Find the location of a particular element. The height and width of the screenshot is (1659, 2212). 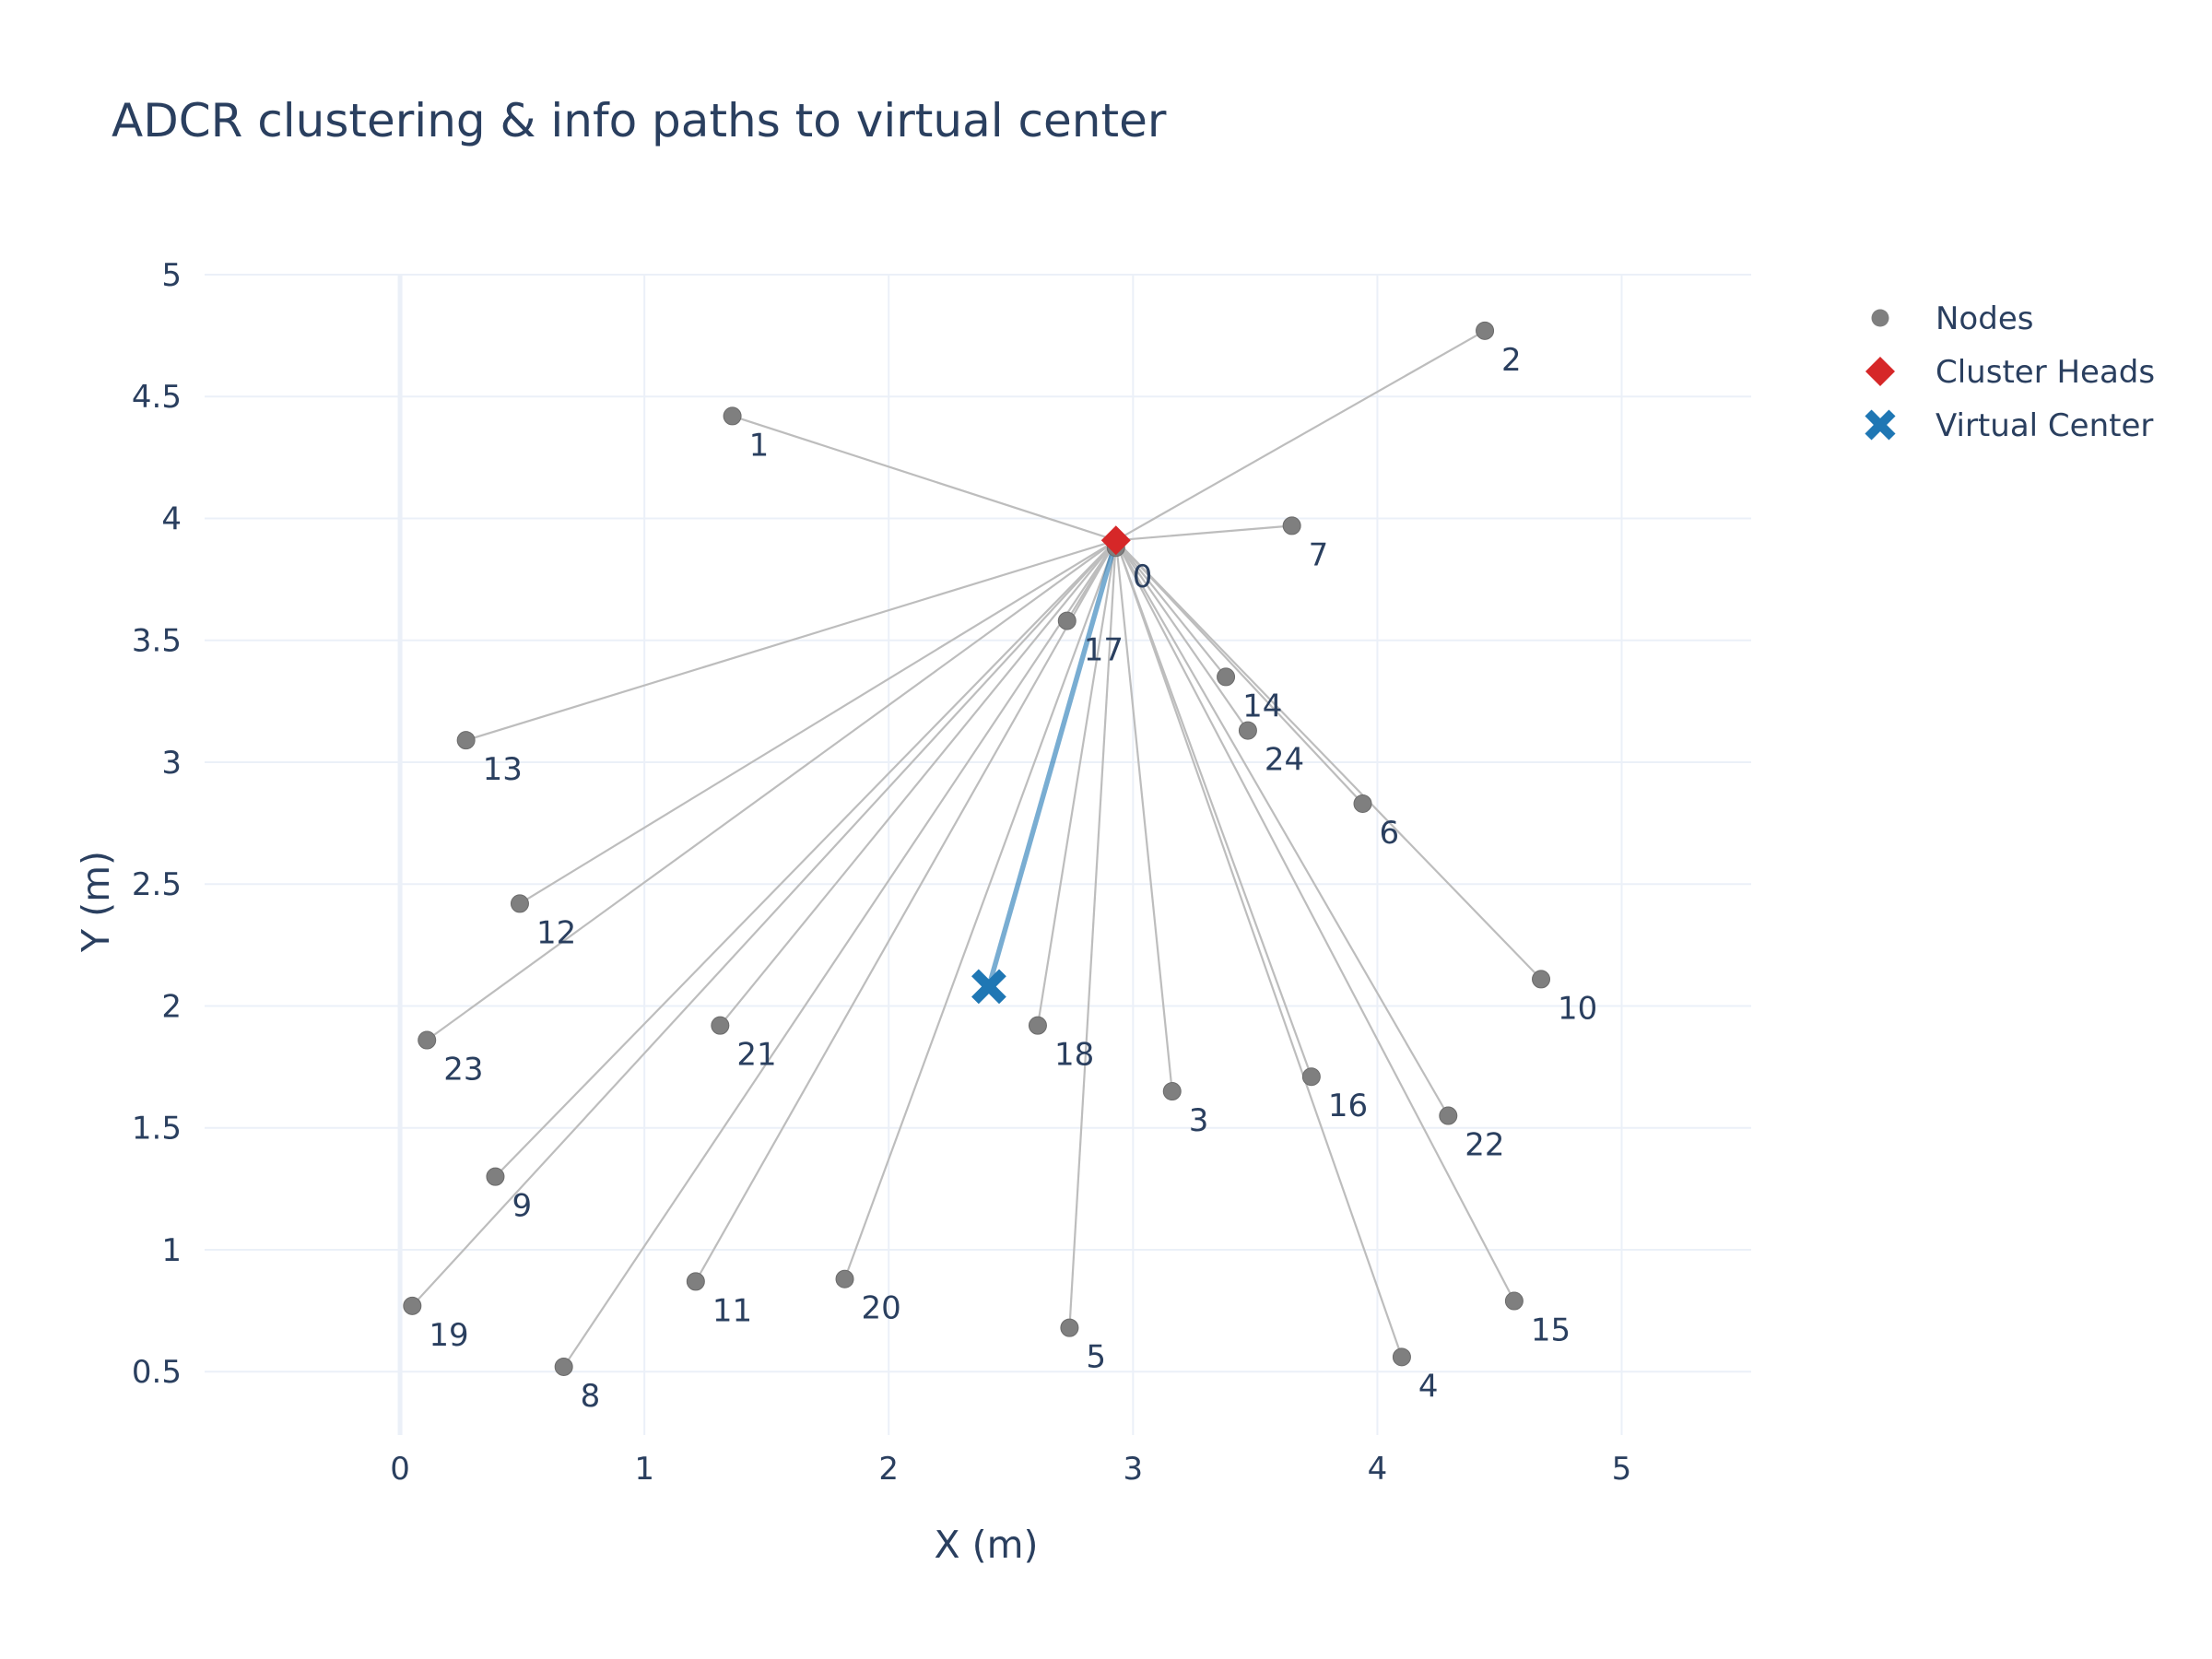

node-label-19: 19 is located at coordinates (448, 1335).